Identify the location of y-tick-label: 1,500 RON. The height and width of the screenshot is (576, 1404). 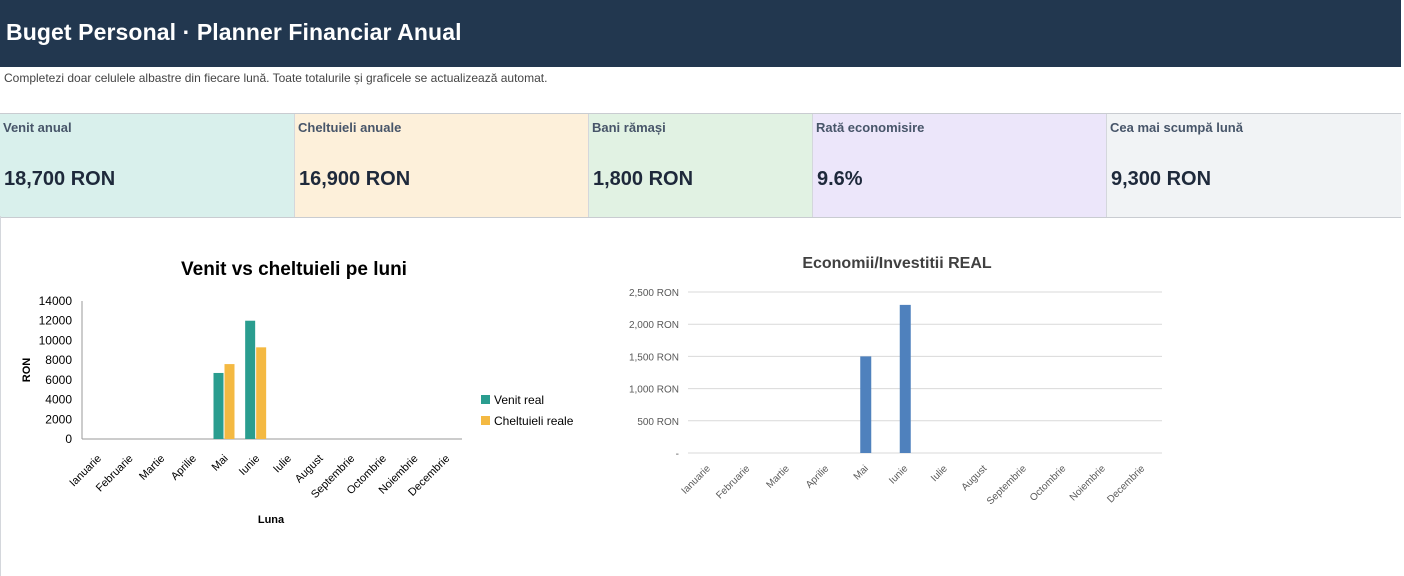
(654, 357).